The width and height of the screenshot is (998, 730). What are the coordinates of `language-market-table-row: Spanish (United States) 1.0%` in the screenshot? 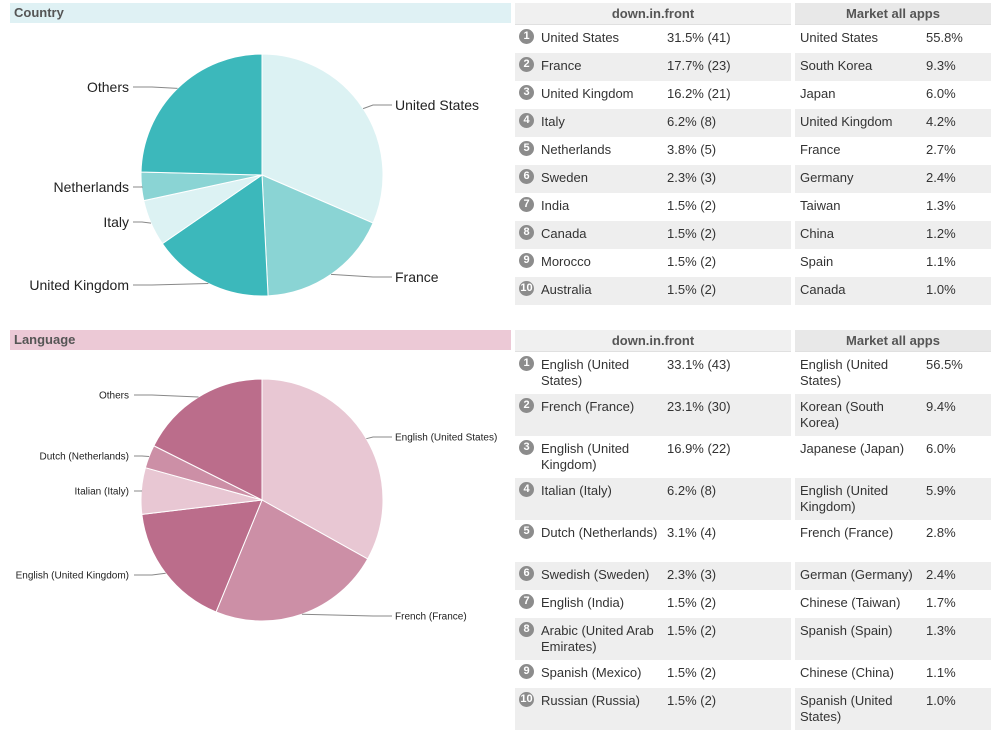 It's located at (893, 709).